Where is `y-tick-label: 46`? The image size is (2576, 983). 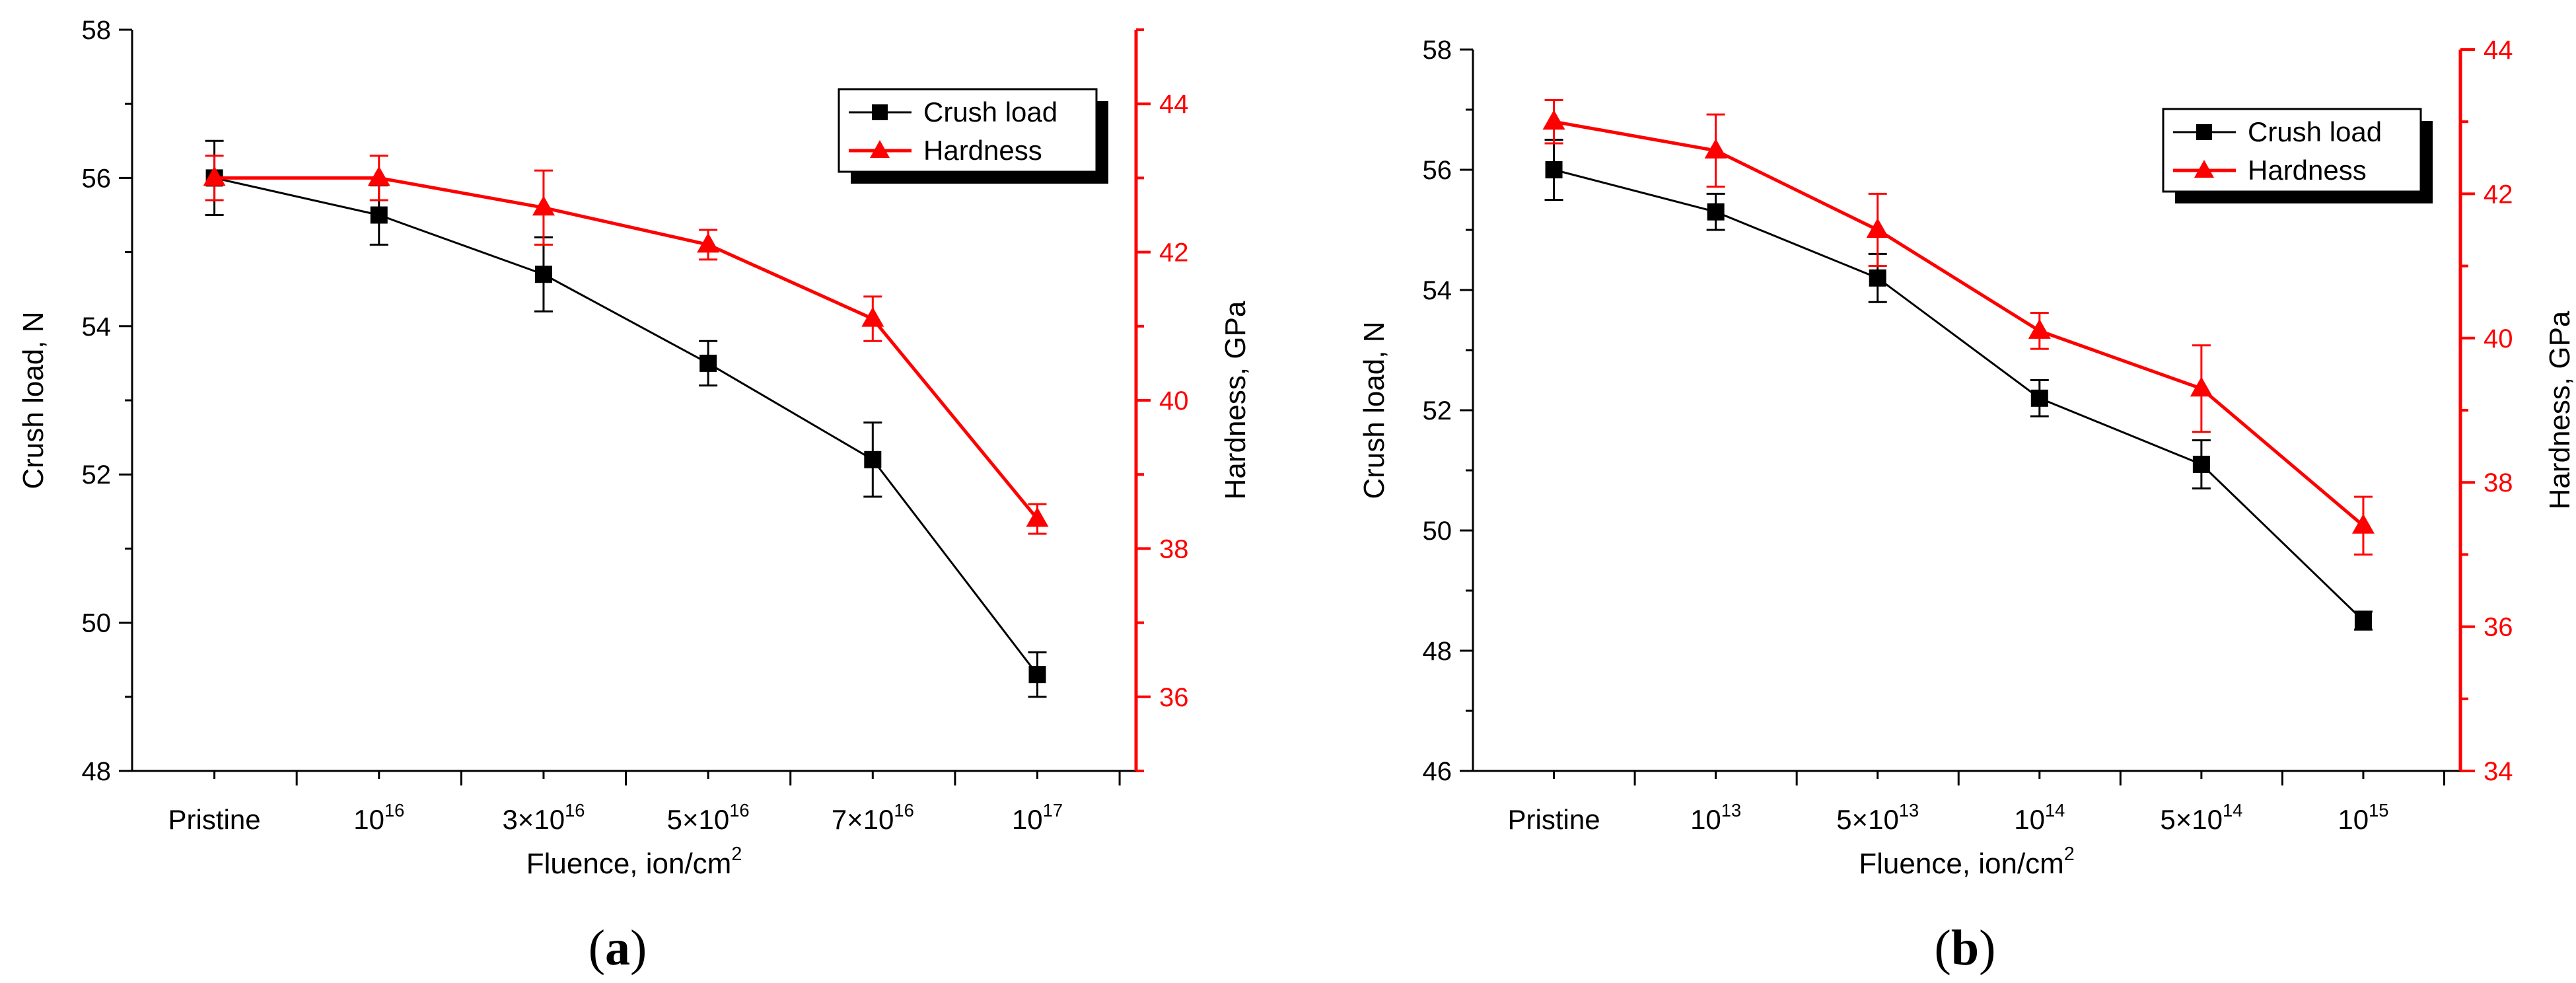
y-tick-label: 46 is located at coordinates (1438, 771).